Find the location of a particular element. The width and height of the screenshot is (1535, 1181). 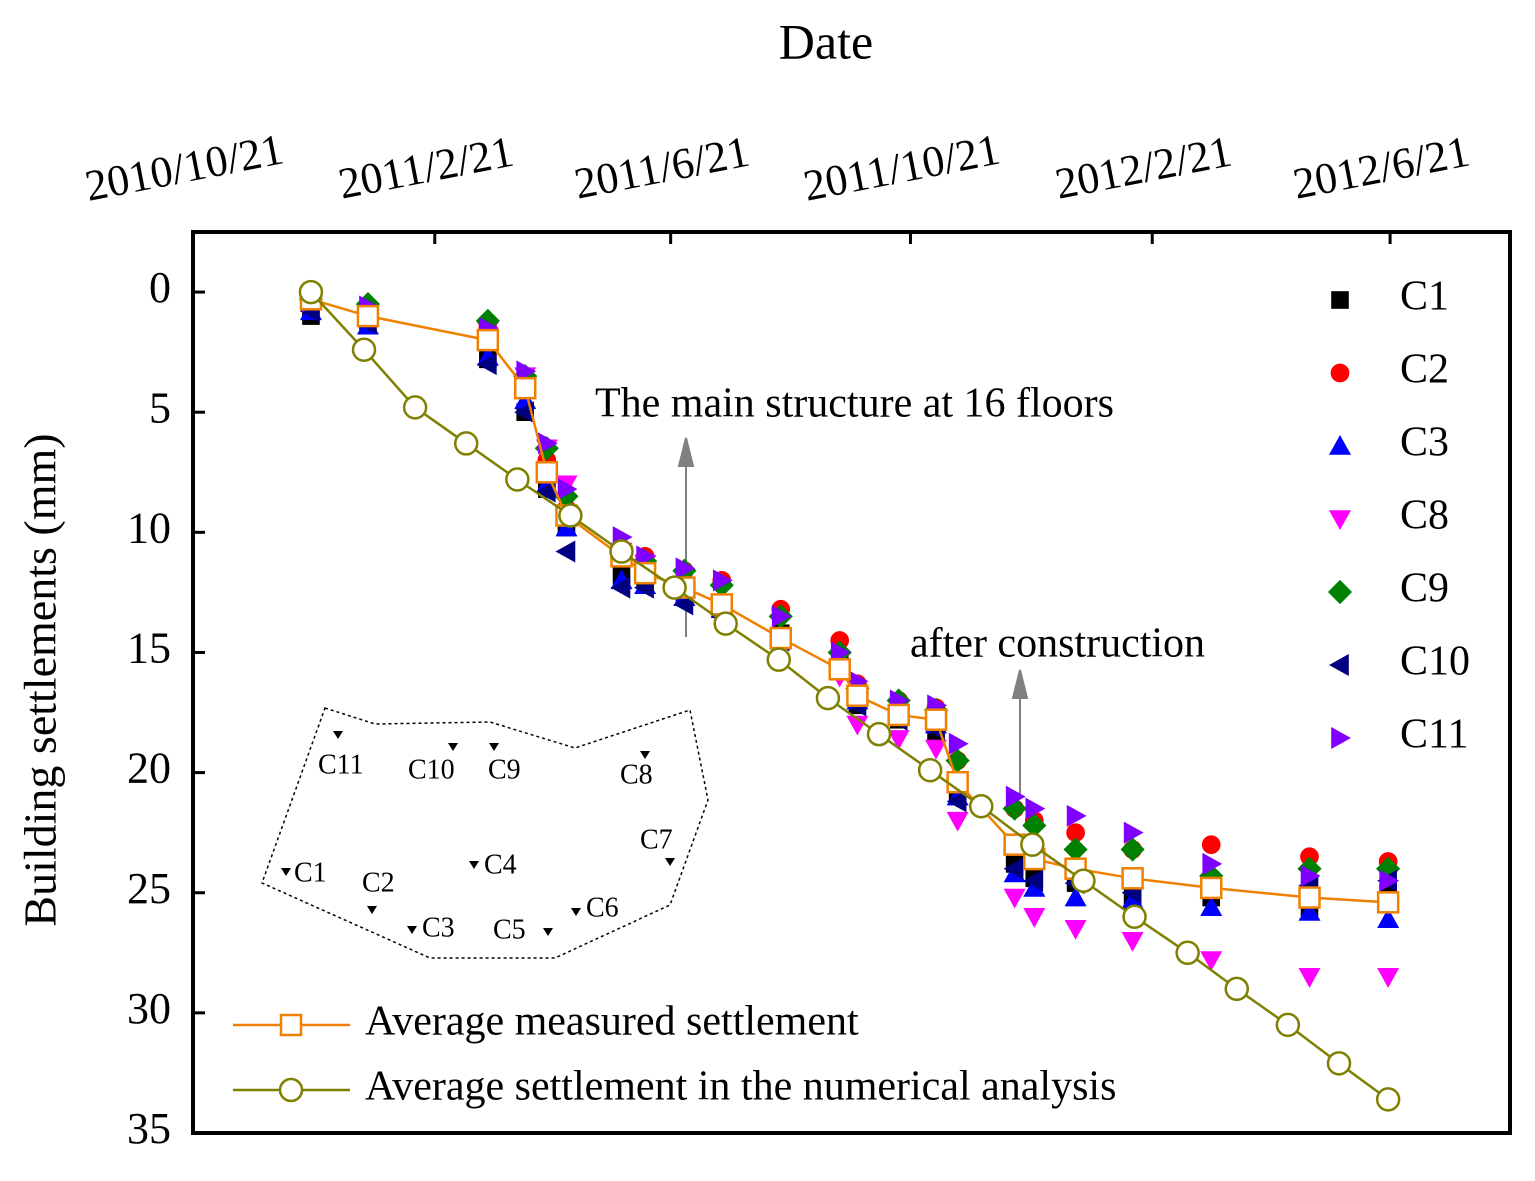

inset-label: C9 is located at coordinates (504, 769).